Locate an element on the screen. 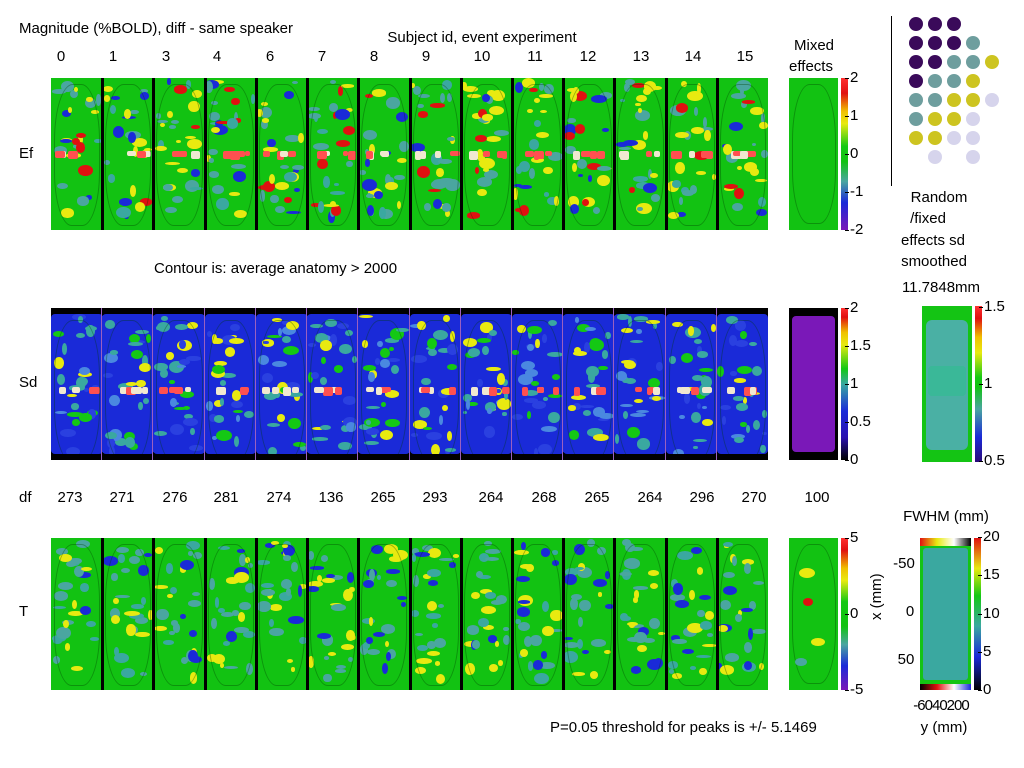  df-value: 264 is located at coordinates (491, 497).